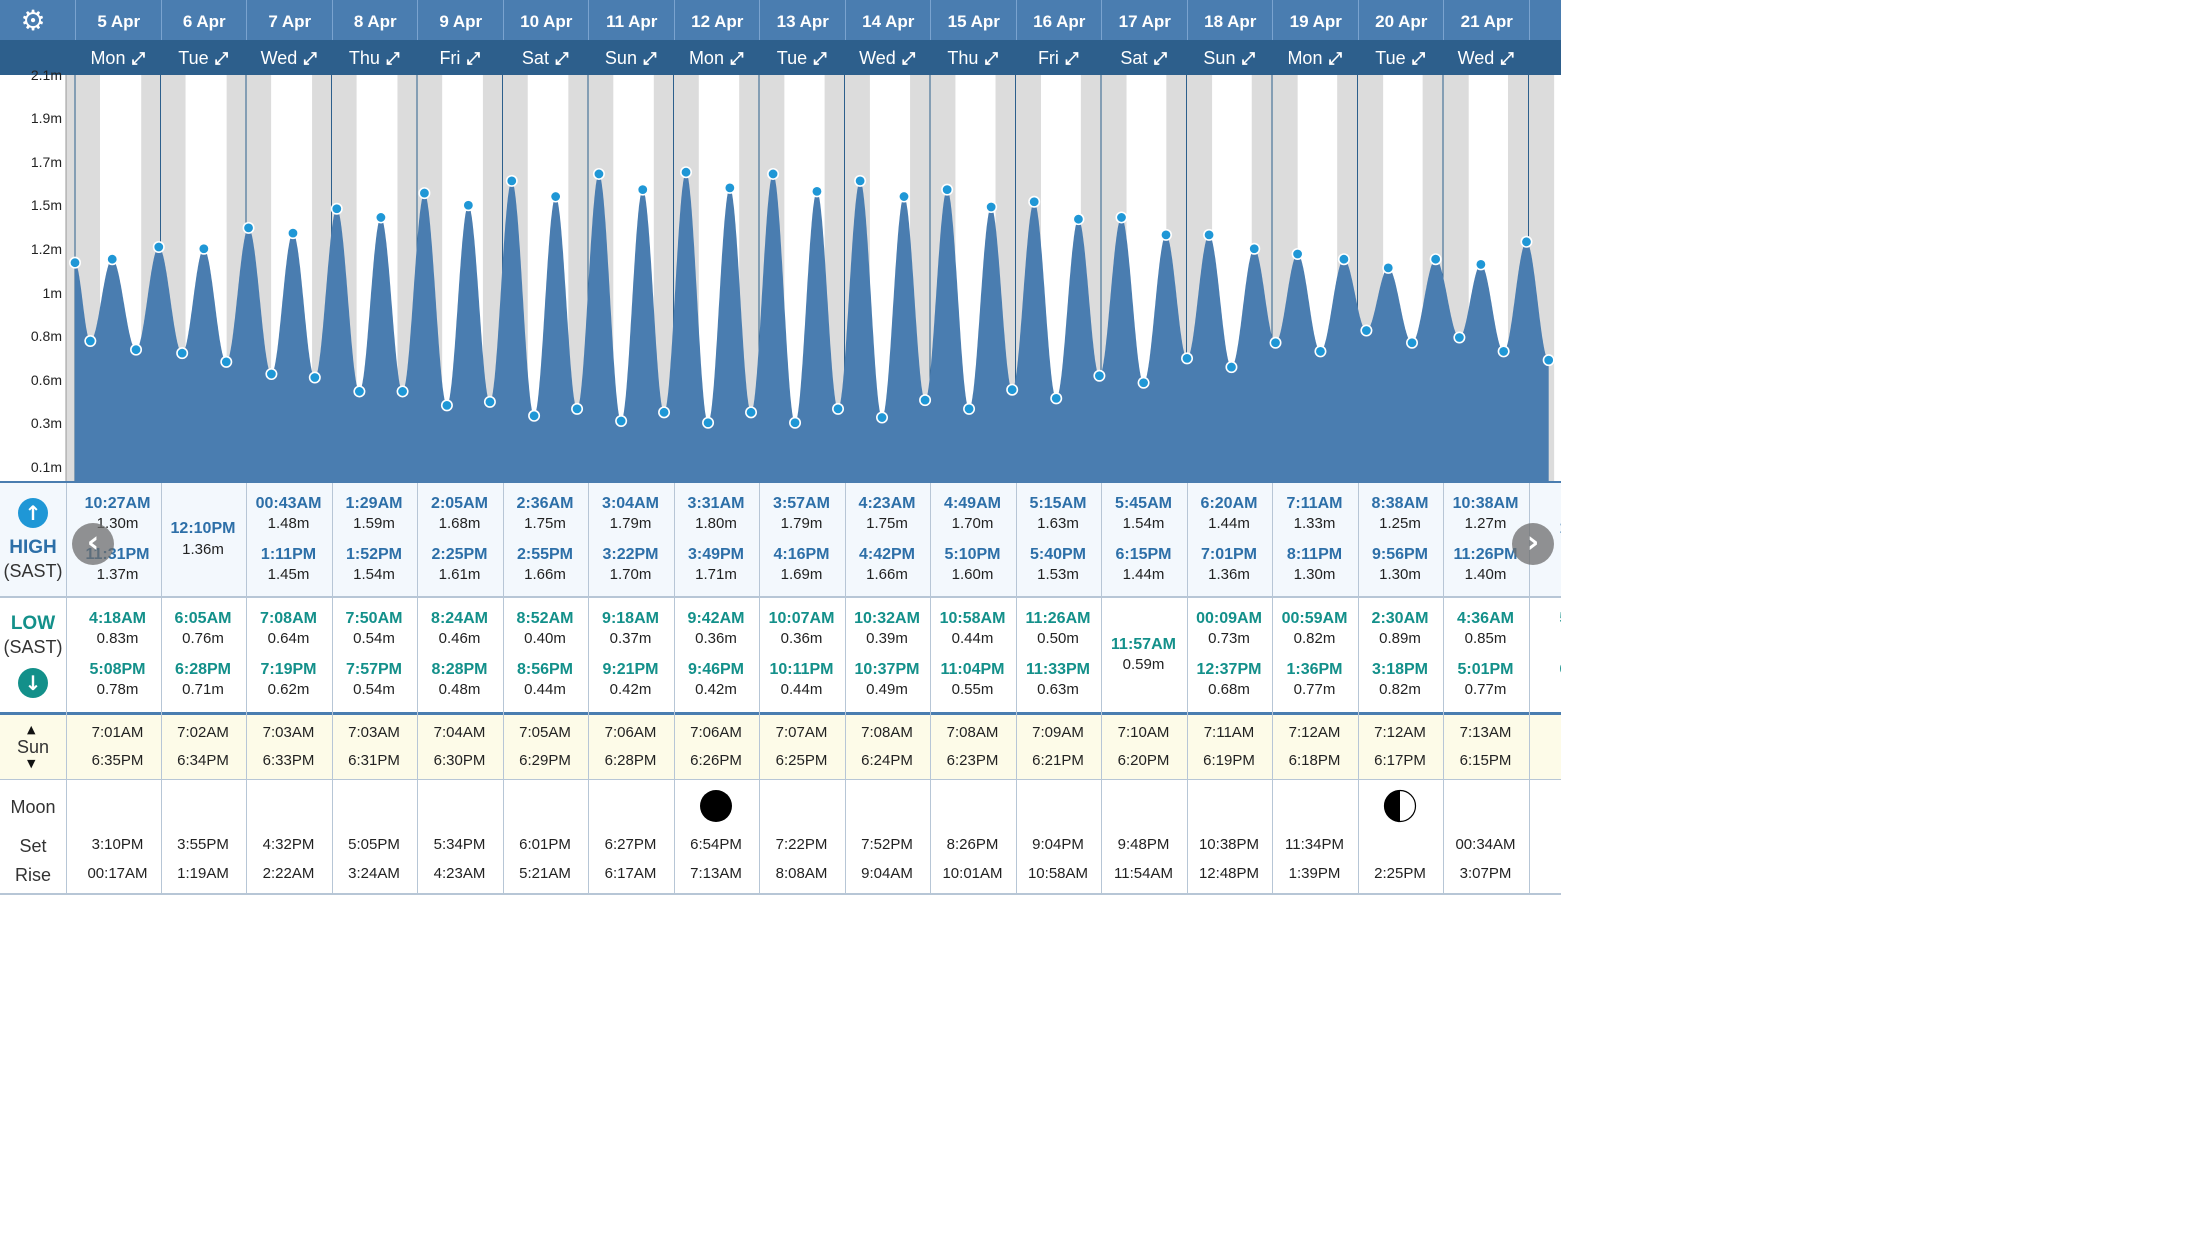 This screenshot has height=1256, width=2202. Describe the element at coordinates (33, 683) in the screenshot. I see `arrow-down-icon: ↓` at that location.